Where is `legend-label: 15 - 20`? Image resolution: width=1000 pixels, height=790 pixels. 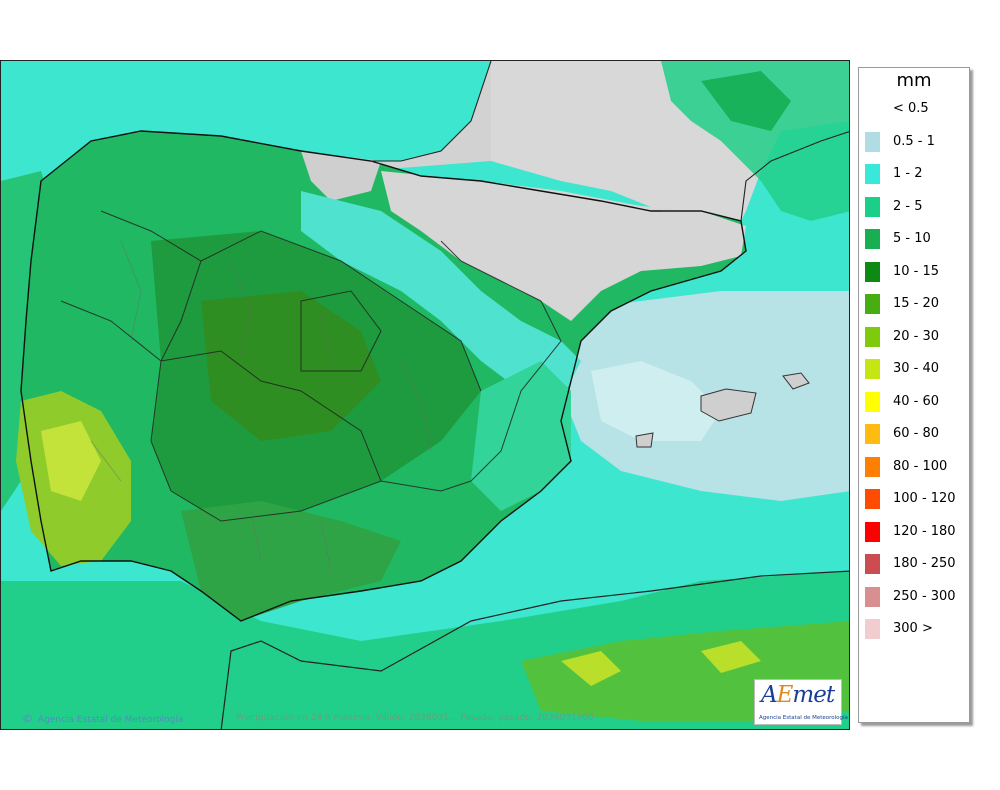 legend-label: 15 - 20 is located at coordinates (916, 303).